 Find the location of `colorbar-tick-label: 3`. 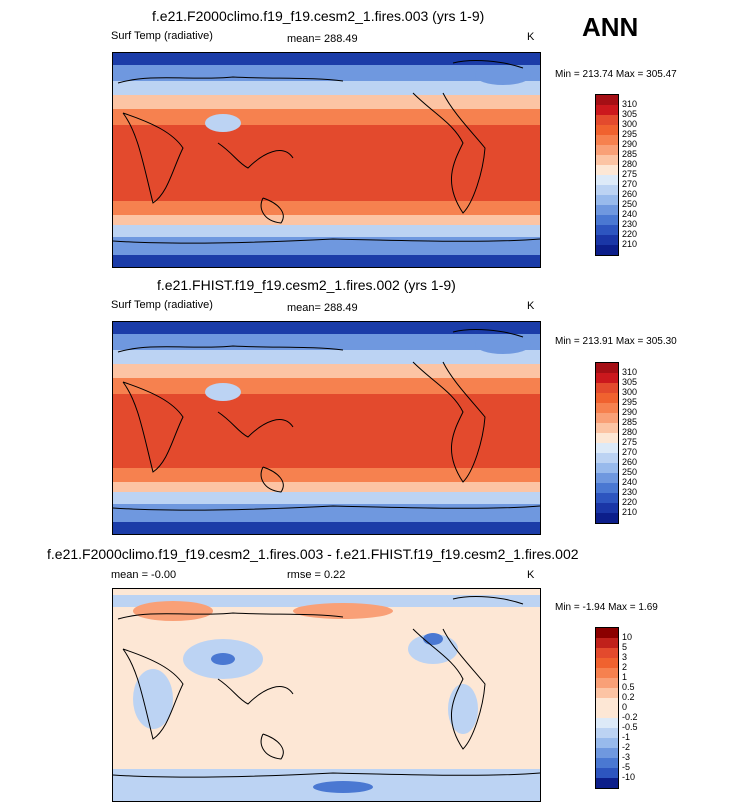

colorbar-tick-label: 3 is located at coordinates (625, 657).